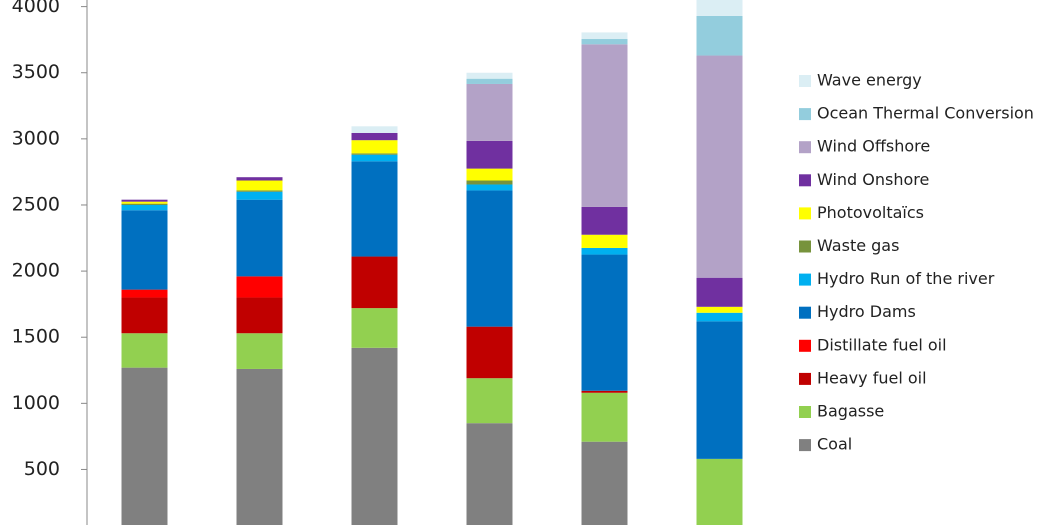 The image size is (1050, 525). Describe the element at coordinates (906, 278) in the screenshot. I see `legend-label: Hydro Run of the river` at that location.